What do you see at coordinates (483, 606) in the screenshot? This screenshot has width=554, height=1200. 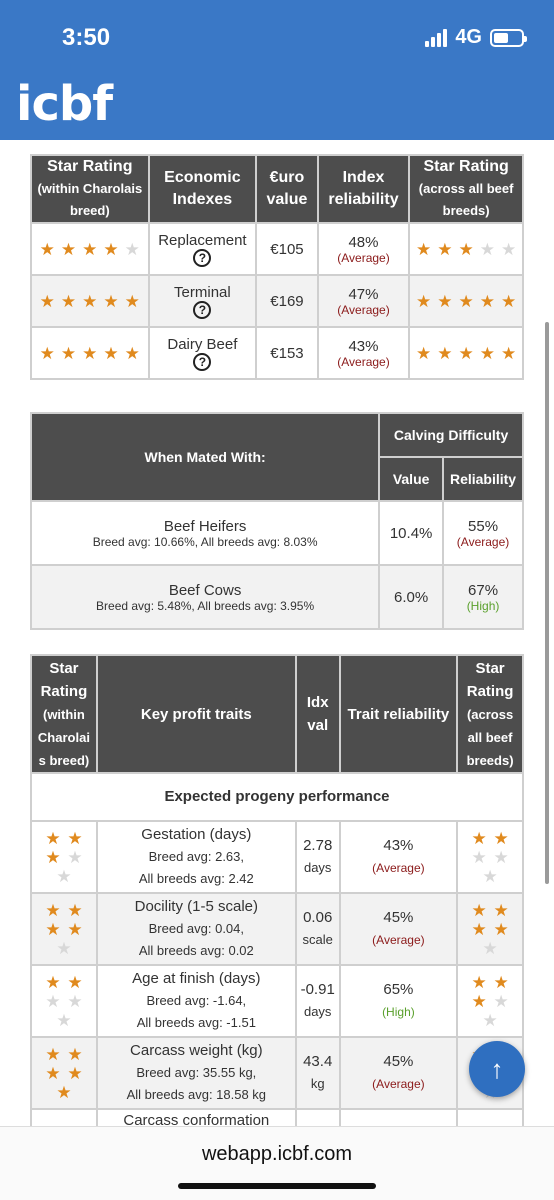 I see `reliability-level: (High)` at bounding box center [483, 606].